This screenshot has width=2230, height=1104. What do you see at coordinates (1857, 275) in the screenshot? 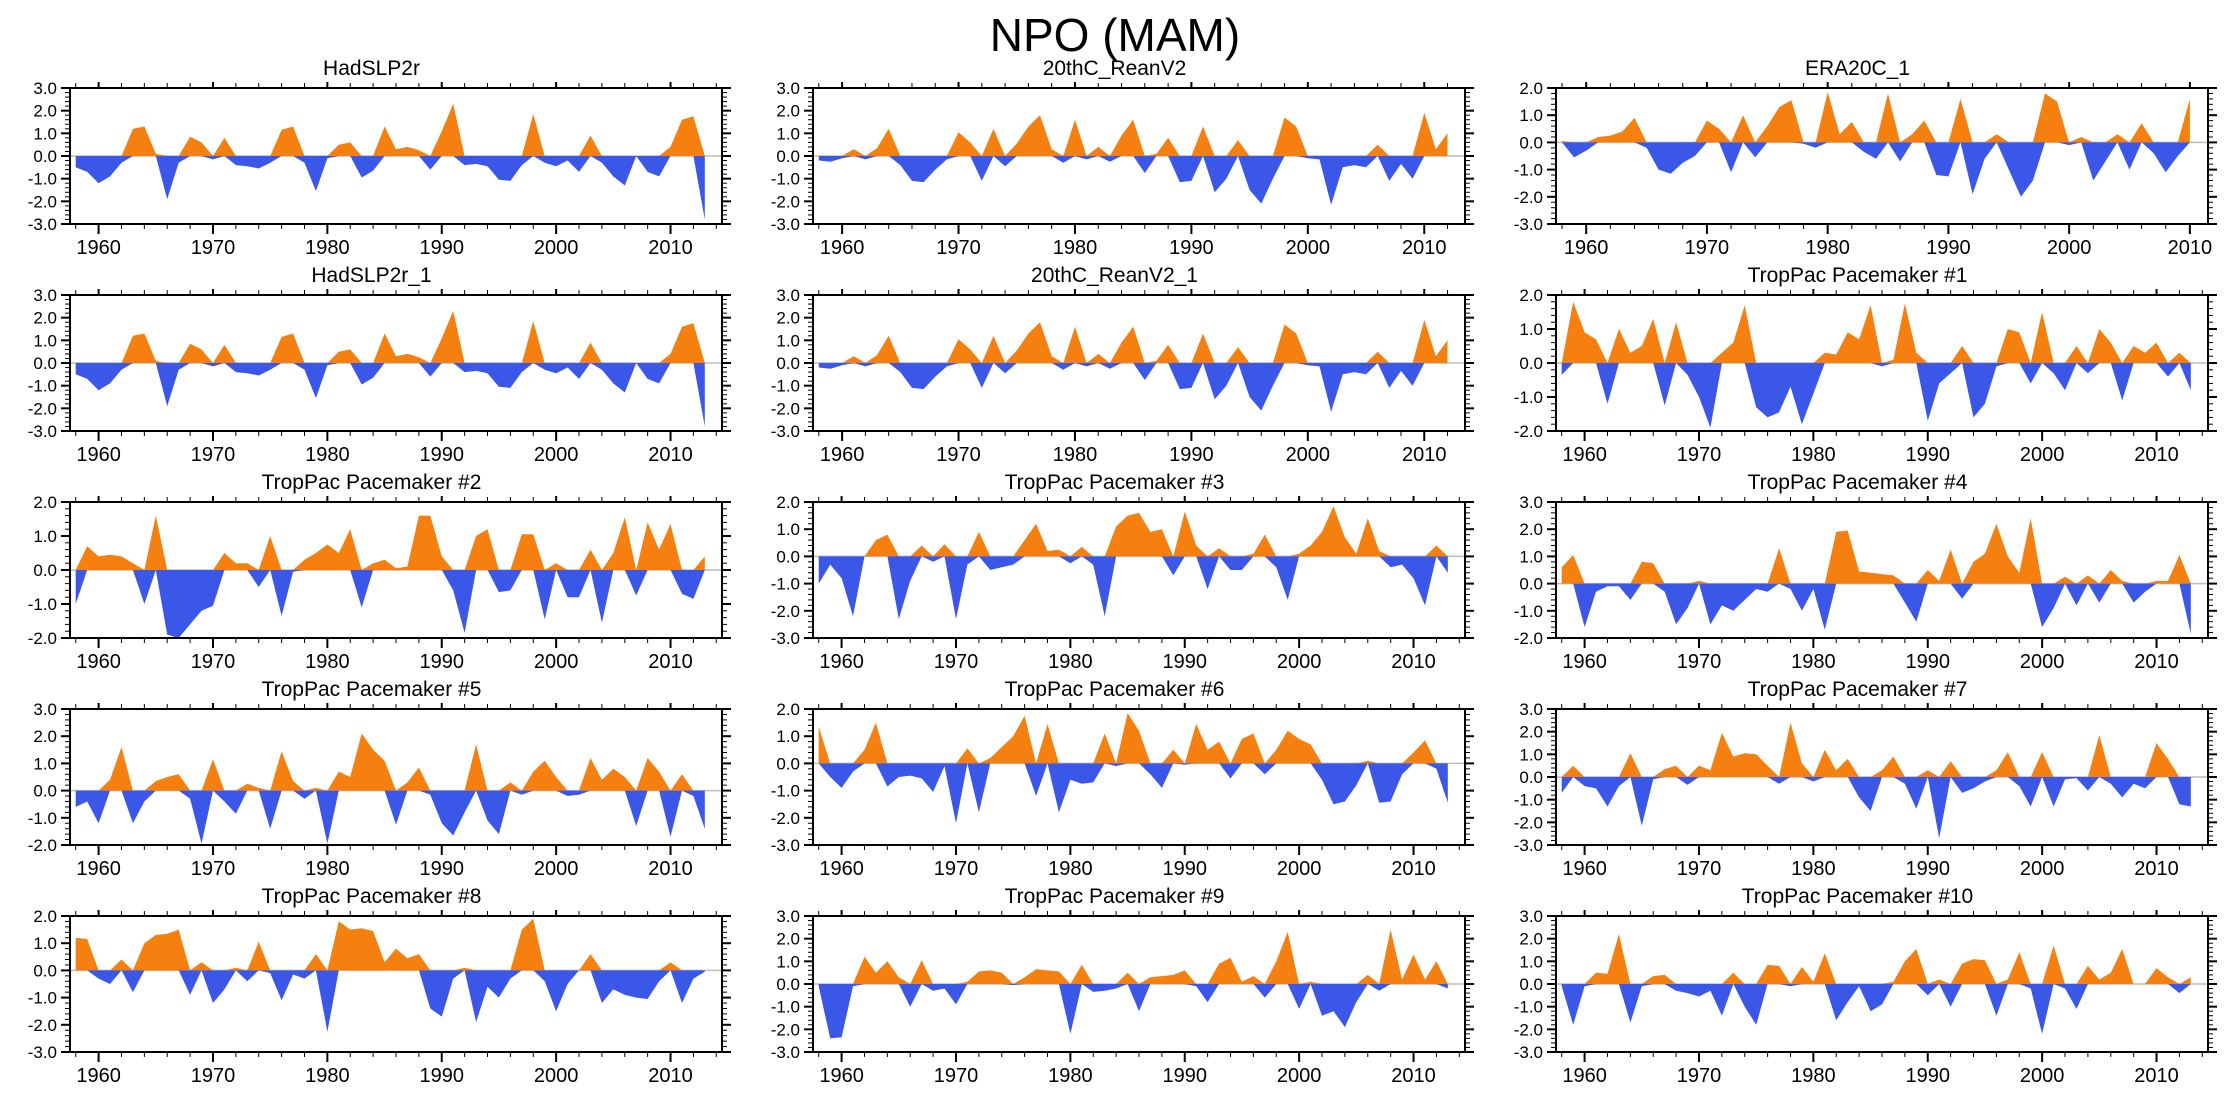
I see `chart-title: TropPac Pacemaker #1` at bounding box center [1857, 275].